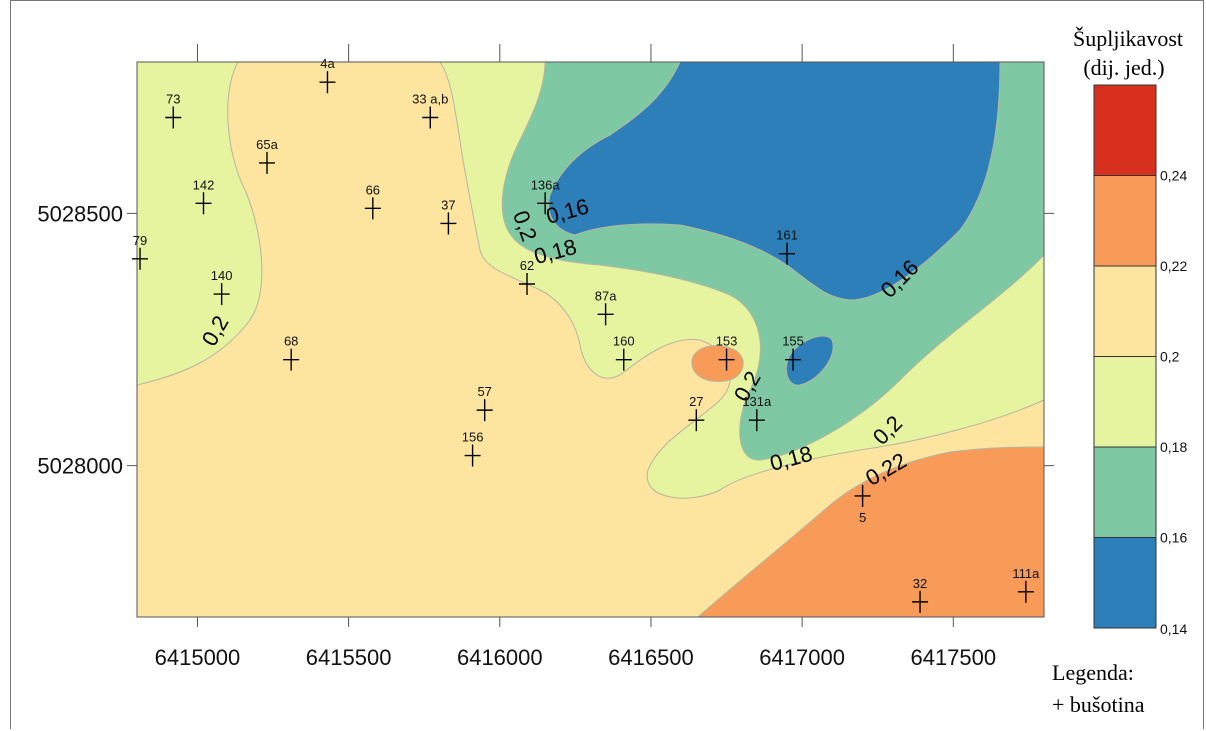 Image resolution: width=1206 pixels, height=731 pixels. Describe the element at coordinates (291, 352) in the screenshot. I see `well-13: 68` at that location.